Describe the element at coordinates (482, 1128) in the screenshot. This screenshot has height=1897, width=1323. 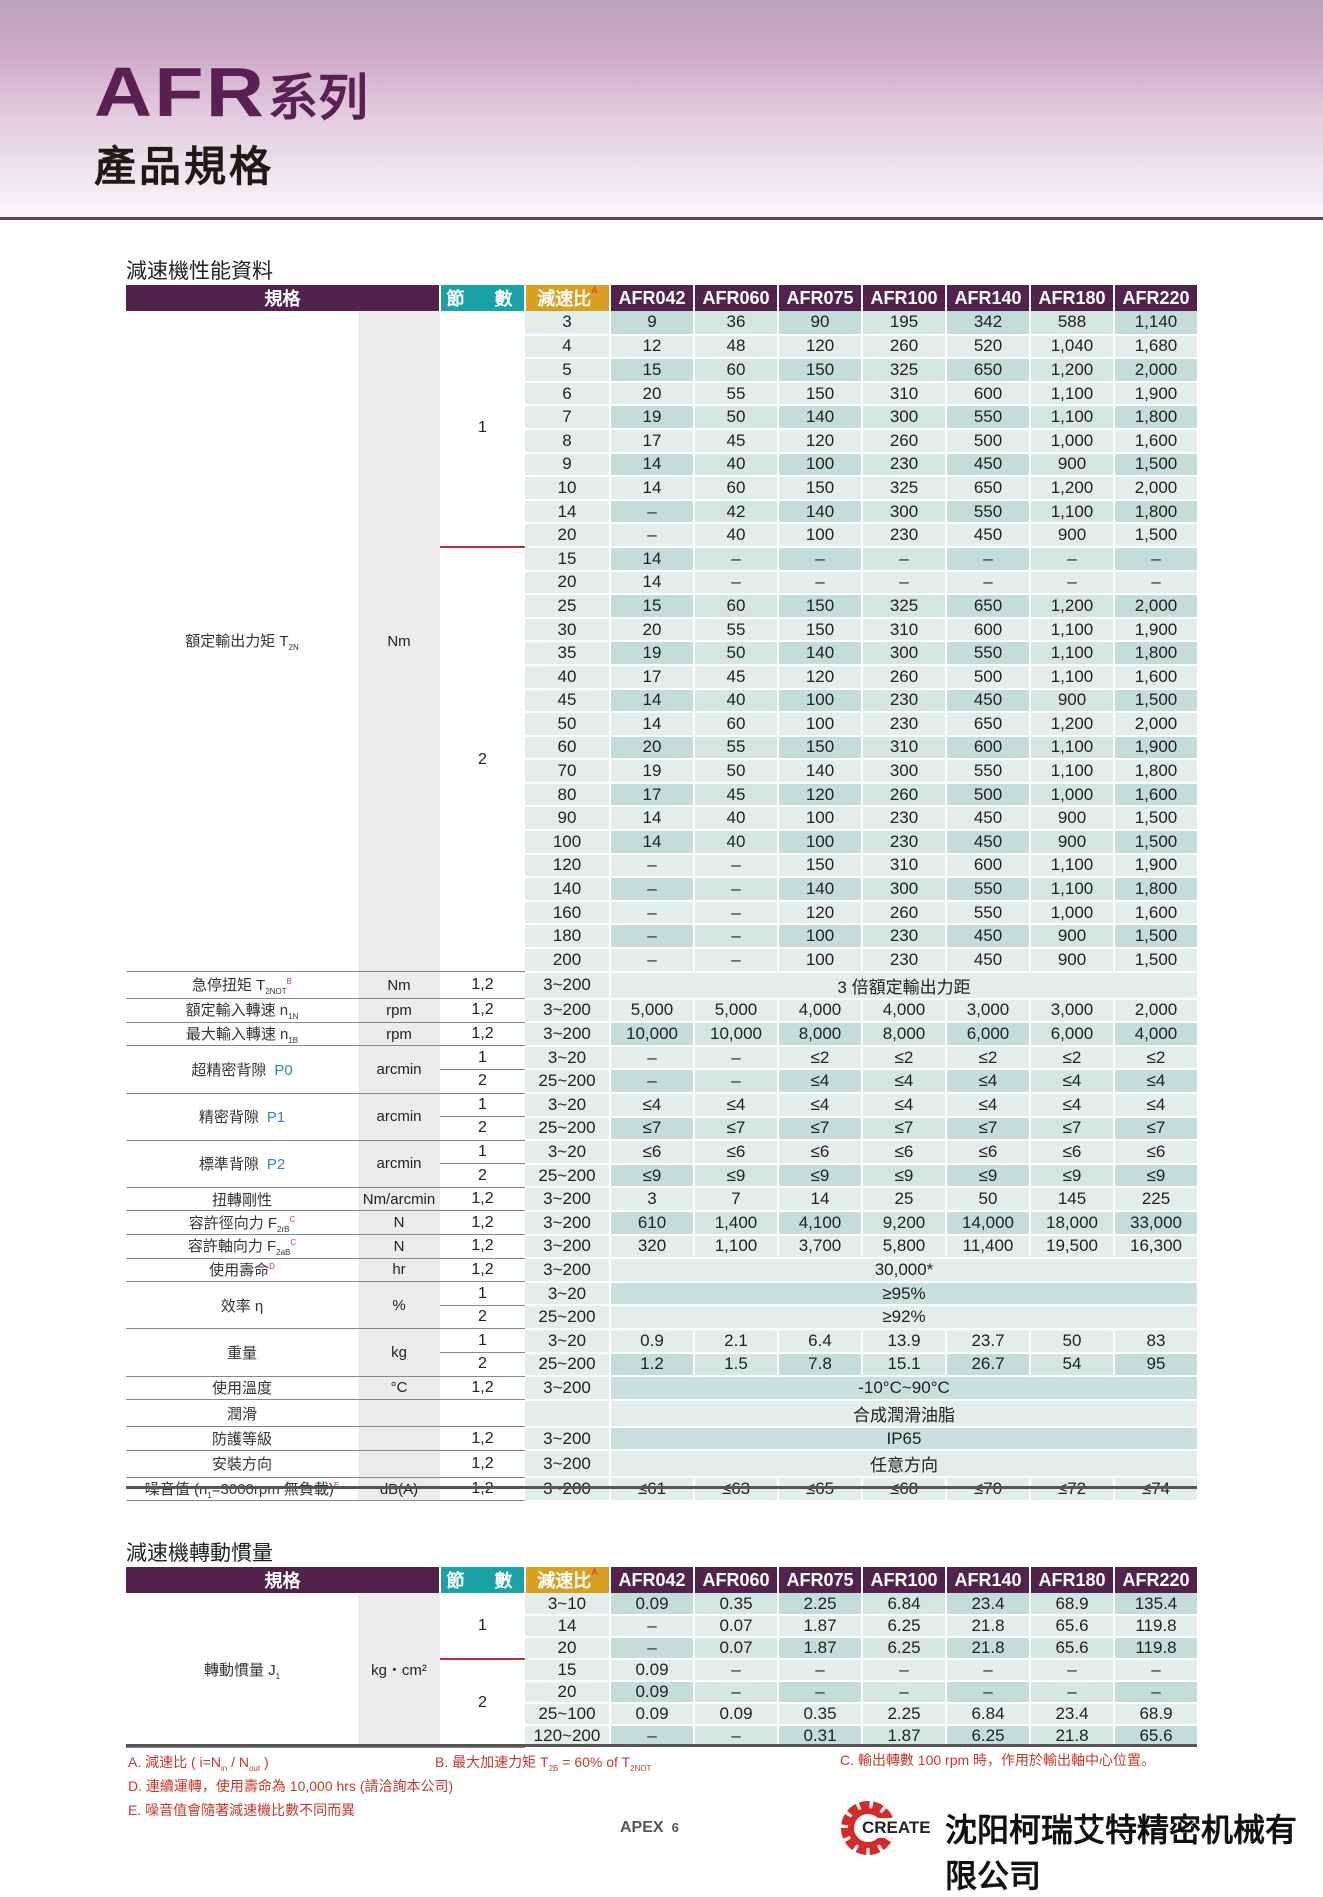
I see `stage-cell: 2` at that location.